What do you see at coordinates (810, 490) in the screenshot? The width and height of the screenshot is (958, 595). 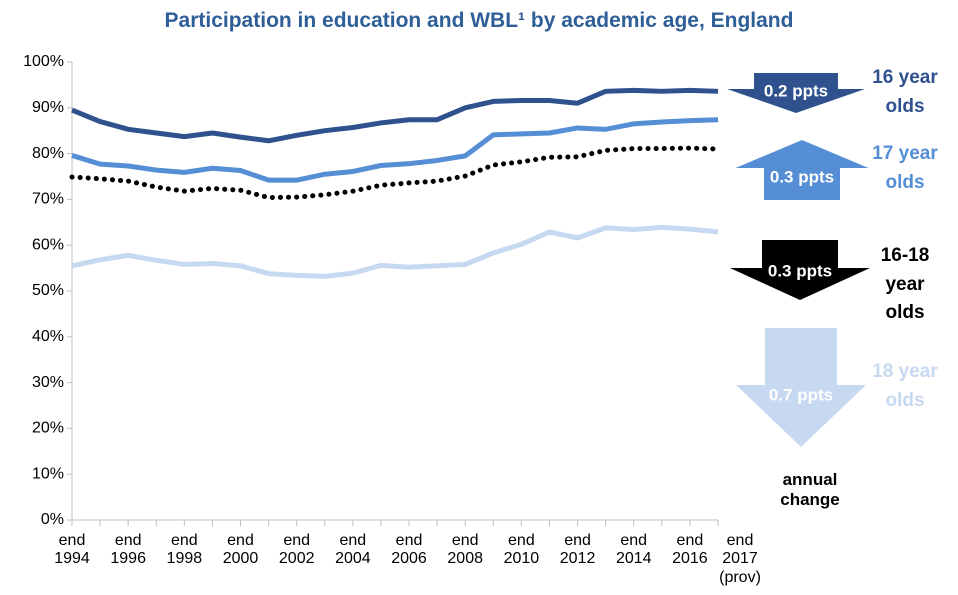 I see `annual-change-label: annual change` at bounding box center [810, 490].